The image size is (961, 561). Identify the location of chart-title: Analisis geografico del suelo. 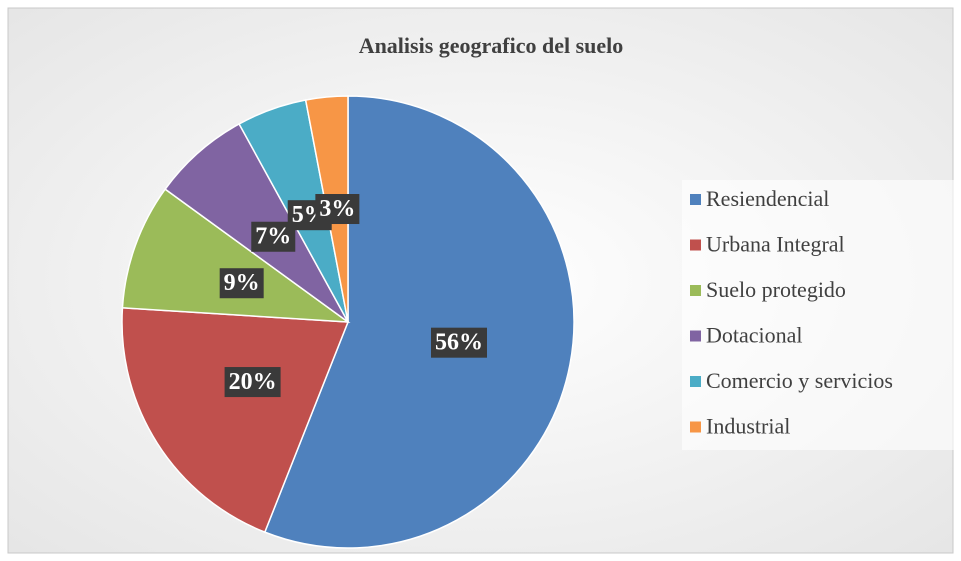
(491, 45).